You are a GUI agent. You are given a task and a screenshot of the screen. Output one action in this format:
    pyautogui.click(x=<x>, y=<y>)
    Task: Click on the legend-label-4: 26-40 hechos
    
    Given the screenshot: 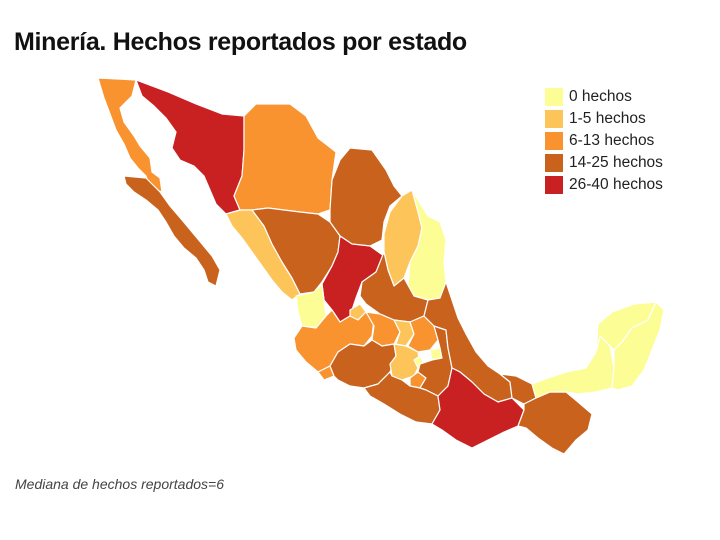 What is the action you would take?
    pyautogui.click(x=616, y=184)
    